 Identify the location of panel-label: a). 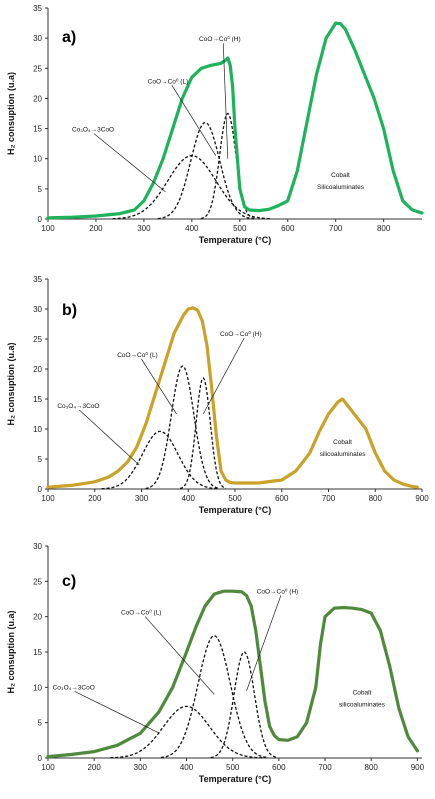
(69, 37).